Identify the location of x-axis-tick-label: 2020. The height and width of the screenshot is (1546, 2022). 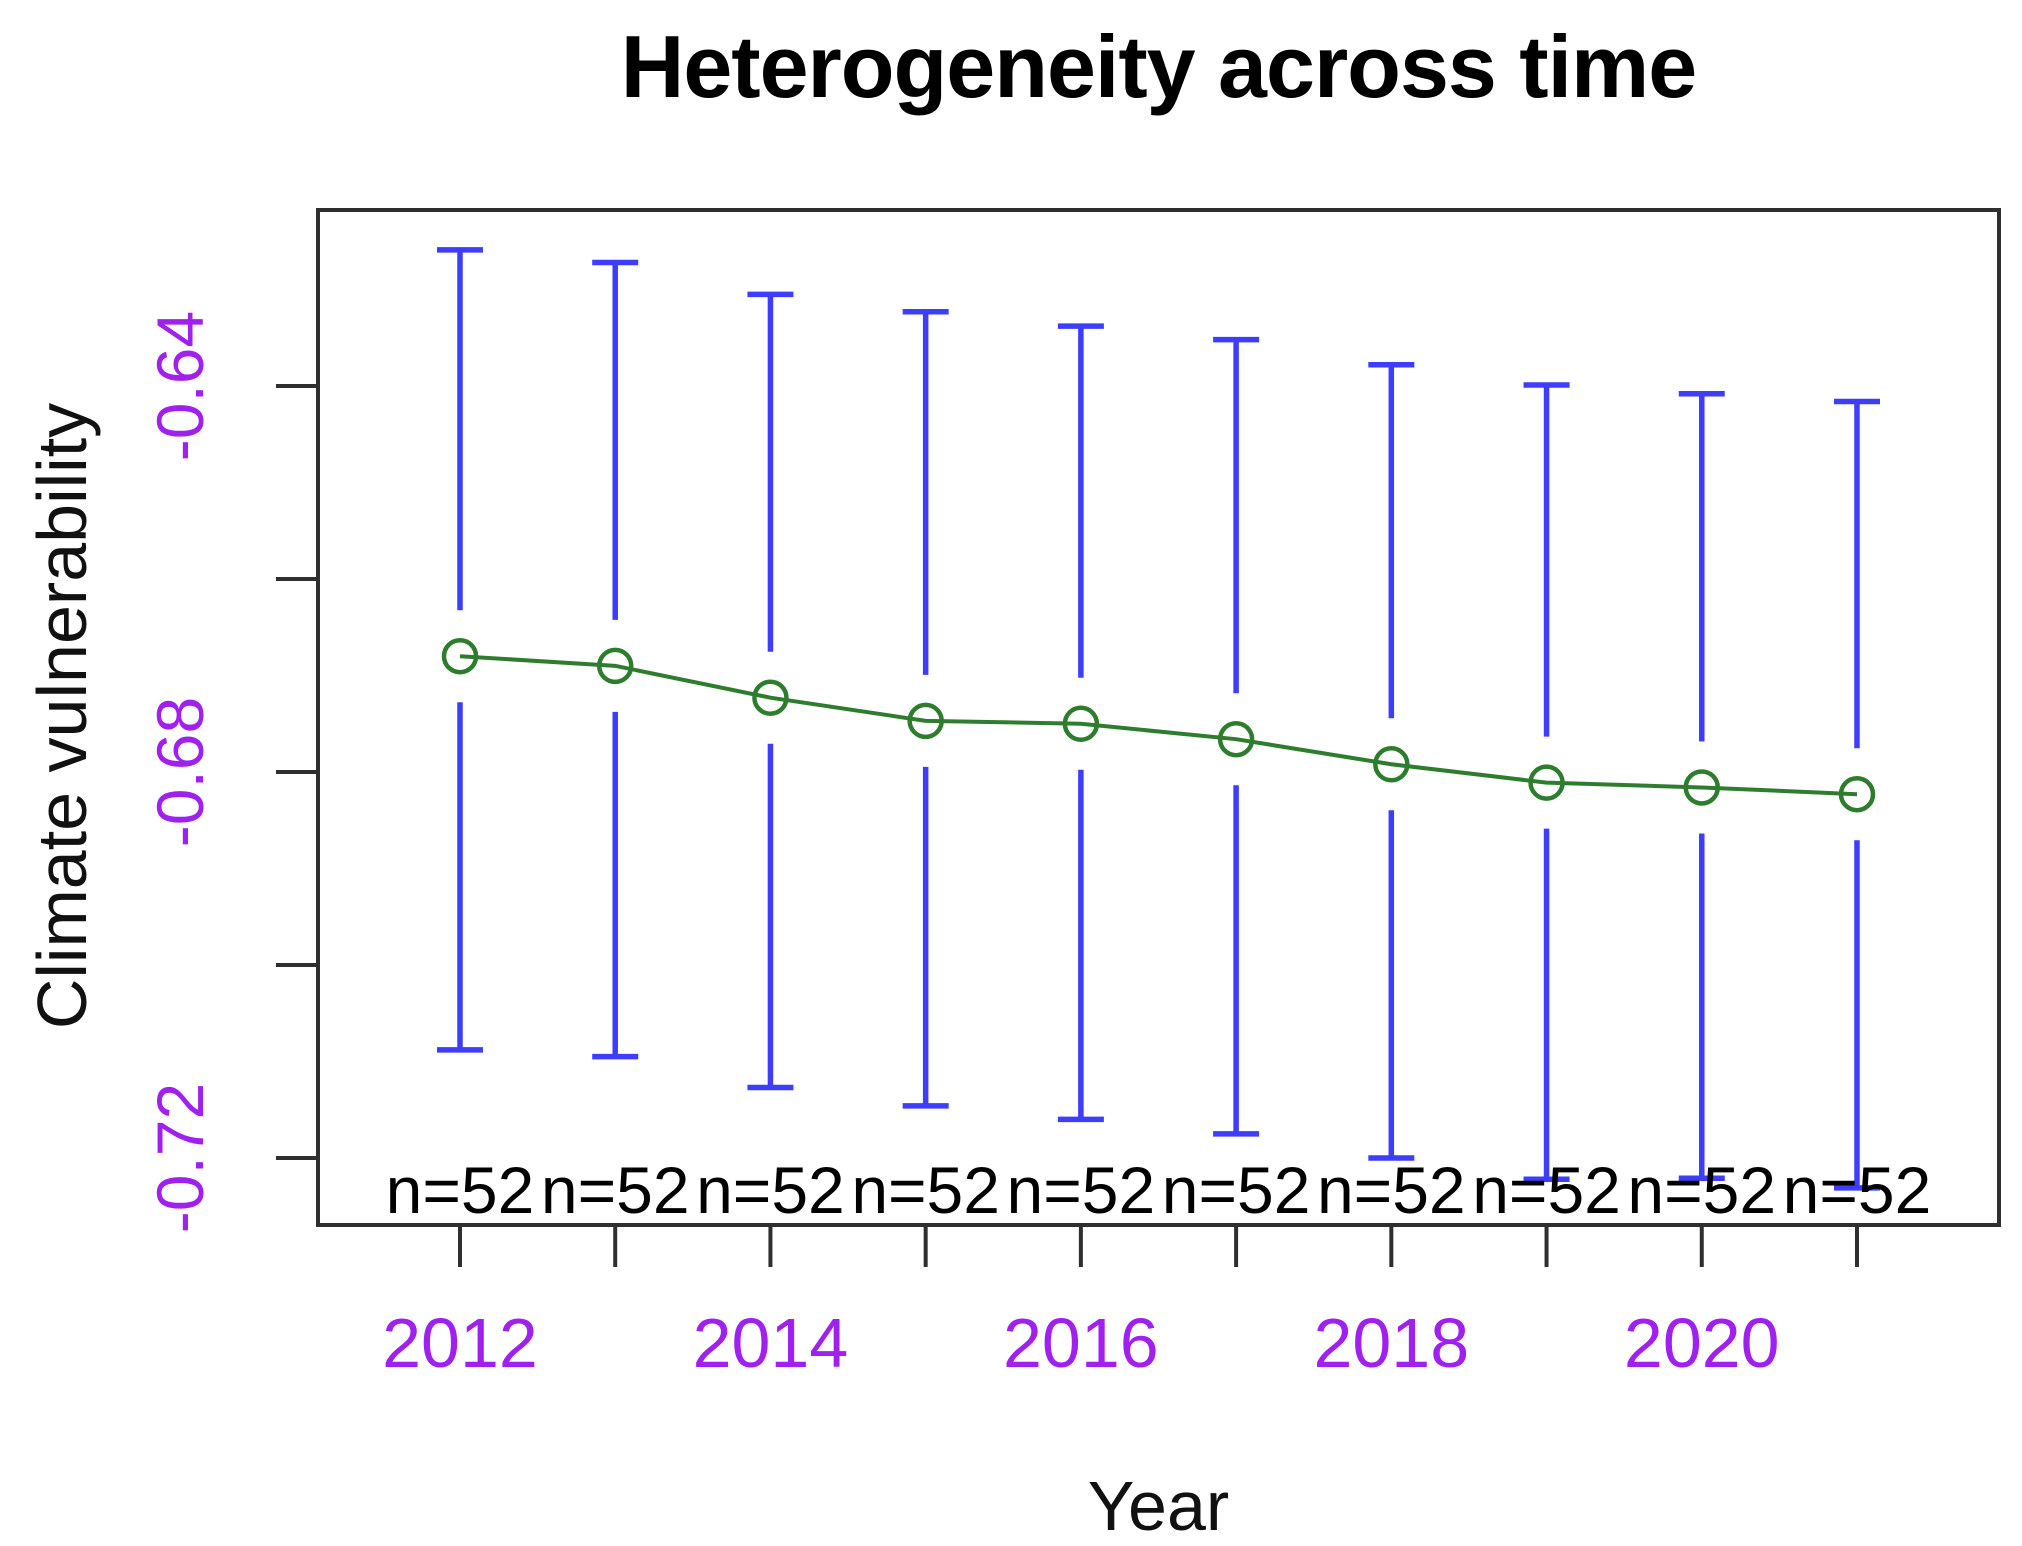
(1702, 1343).